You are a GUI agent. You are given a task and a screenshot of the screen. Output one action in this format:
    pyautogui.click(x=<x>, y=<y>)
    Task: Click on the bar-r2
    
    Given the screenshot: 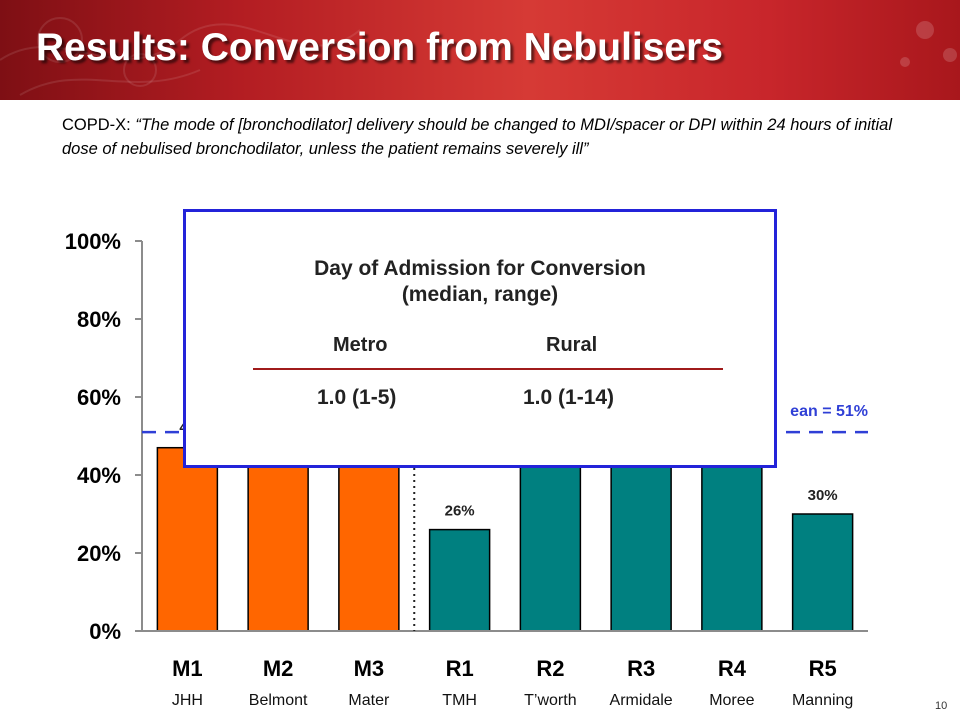 What is the action you would take?
    pyautogui.click(x=550, y=539)
    